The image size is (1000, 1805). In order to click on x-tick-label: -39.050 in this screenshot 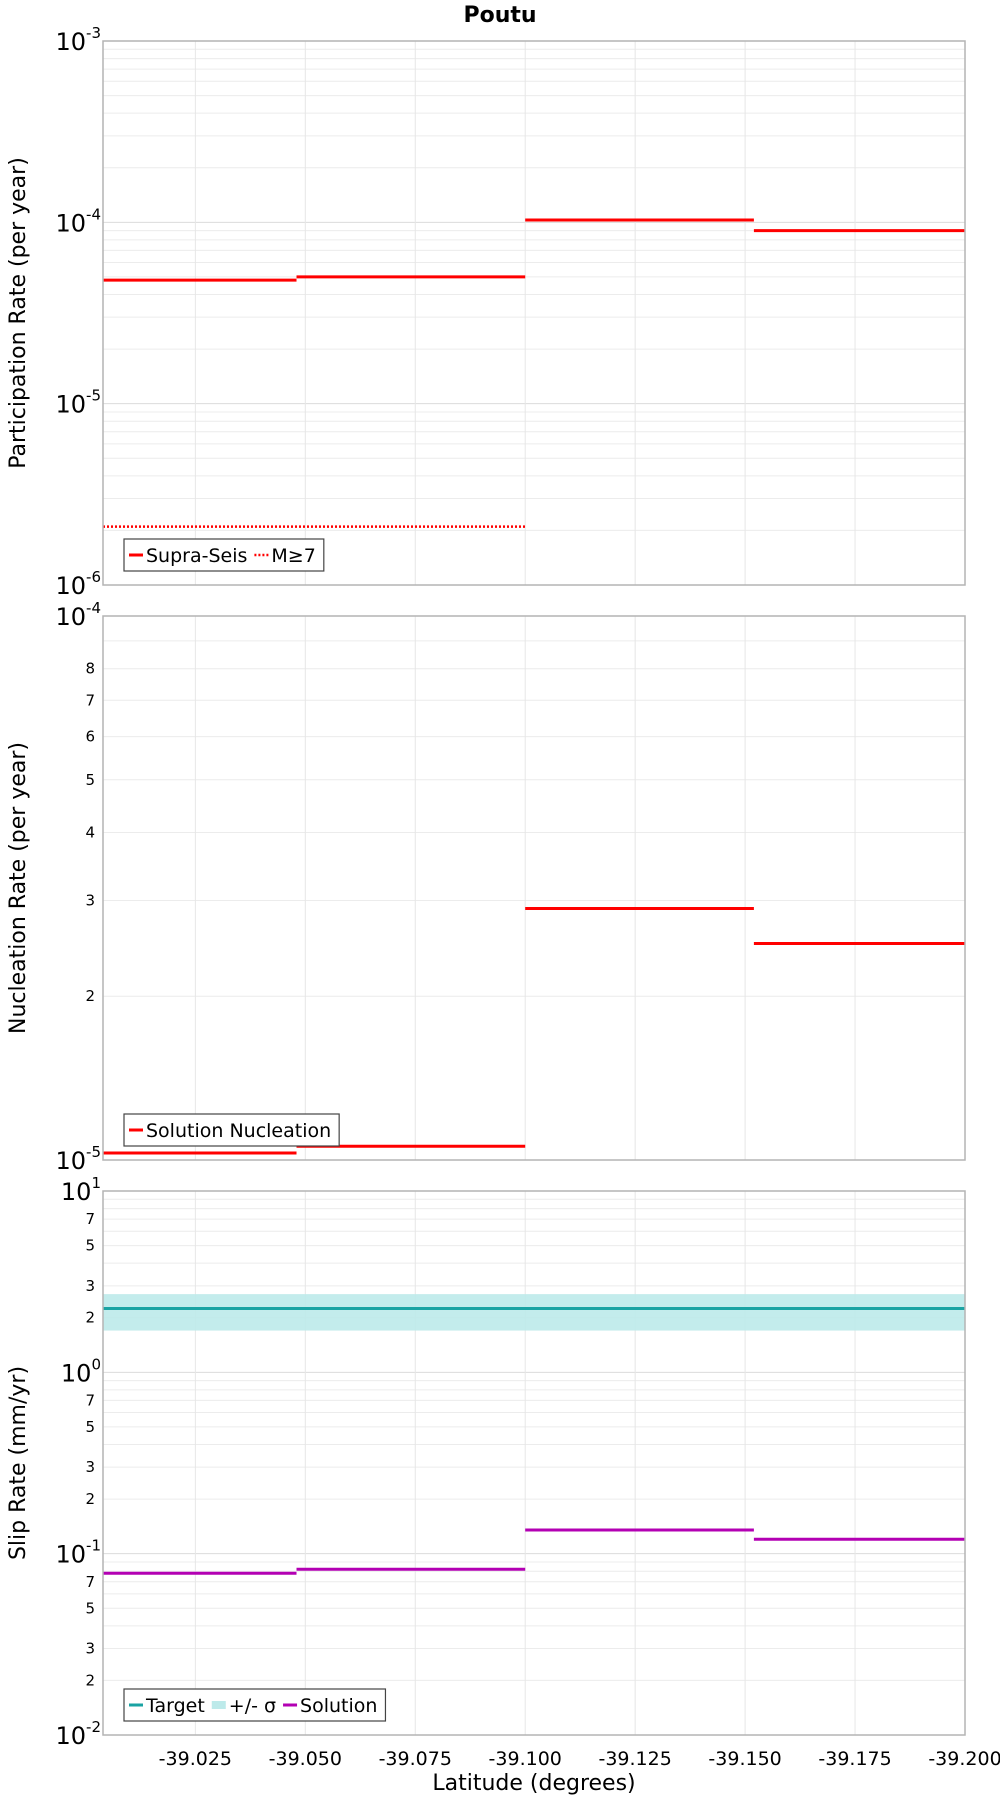, I will do `click(305, 1759)`.